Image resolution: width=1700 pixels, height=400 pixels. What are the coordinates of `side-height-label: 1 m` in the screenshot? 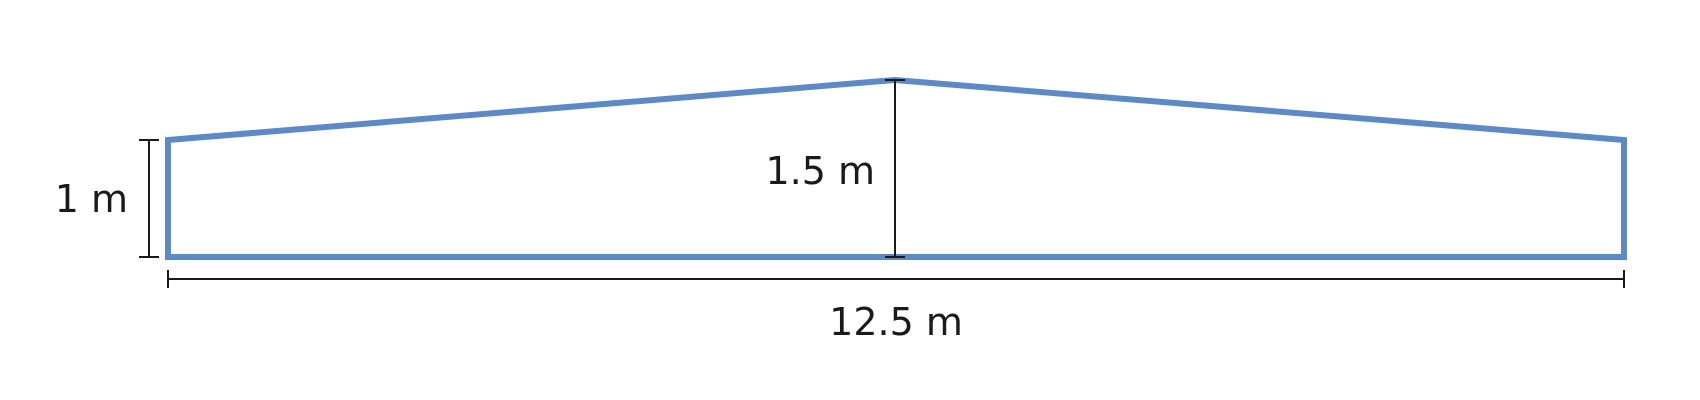 It's located at (91, 199).